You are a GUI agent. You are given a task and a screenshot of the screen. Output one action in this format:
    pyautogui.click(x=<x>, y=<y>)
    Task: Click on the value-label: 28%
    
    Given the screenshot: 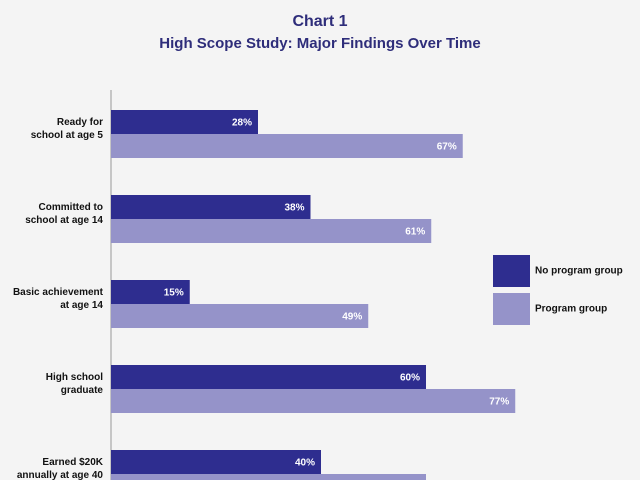 What is the action you would take?
    pyautogui.click(x=242, y=123)
    